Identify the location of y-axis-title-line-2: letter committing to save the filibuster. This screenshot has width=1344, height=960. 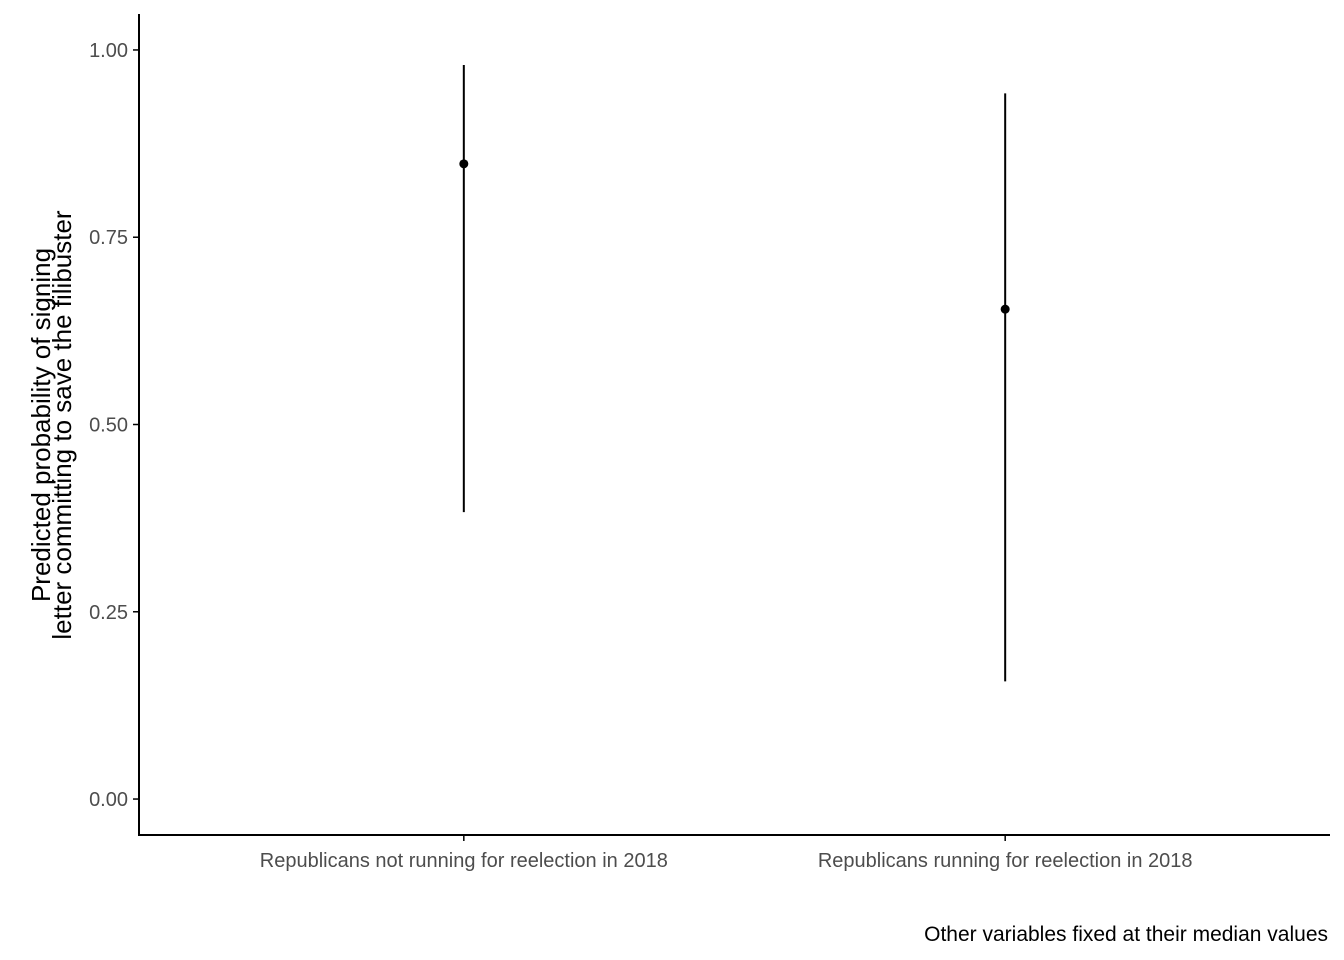
(62, 425).